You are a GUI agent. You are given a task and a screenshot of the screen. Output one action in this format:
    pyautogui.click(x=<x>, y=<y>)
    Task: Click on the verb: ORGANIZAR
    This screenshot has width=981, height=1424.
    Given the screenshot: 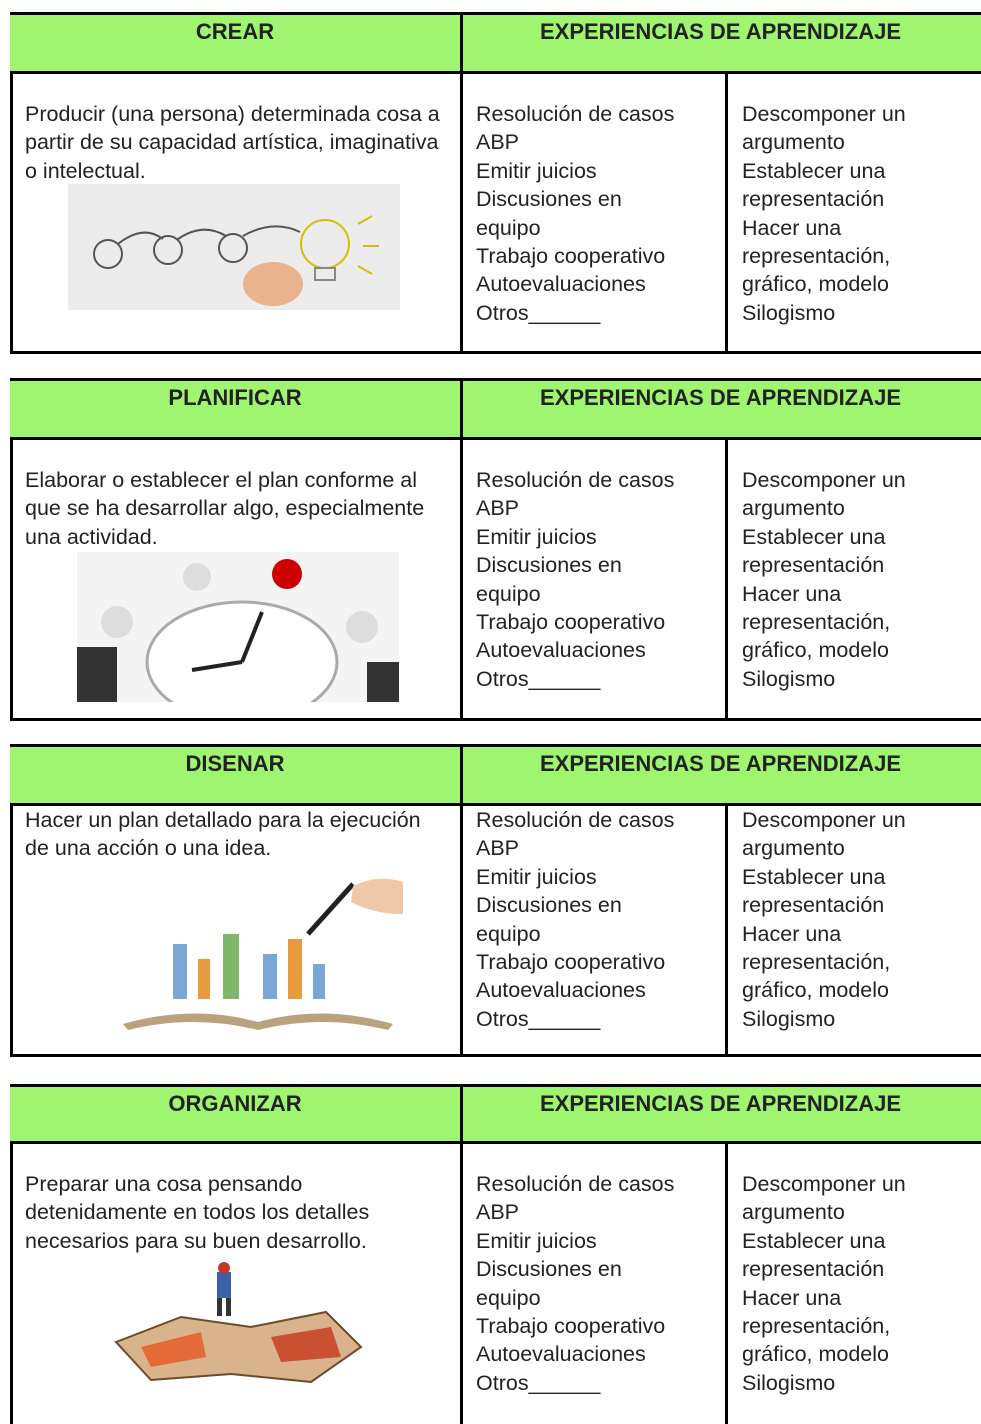 What is the action you would take?
    pyautogui.click(x=235, y=1103)
    